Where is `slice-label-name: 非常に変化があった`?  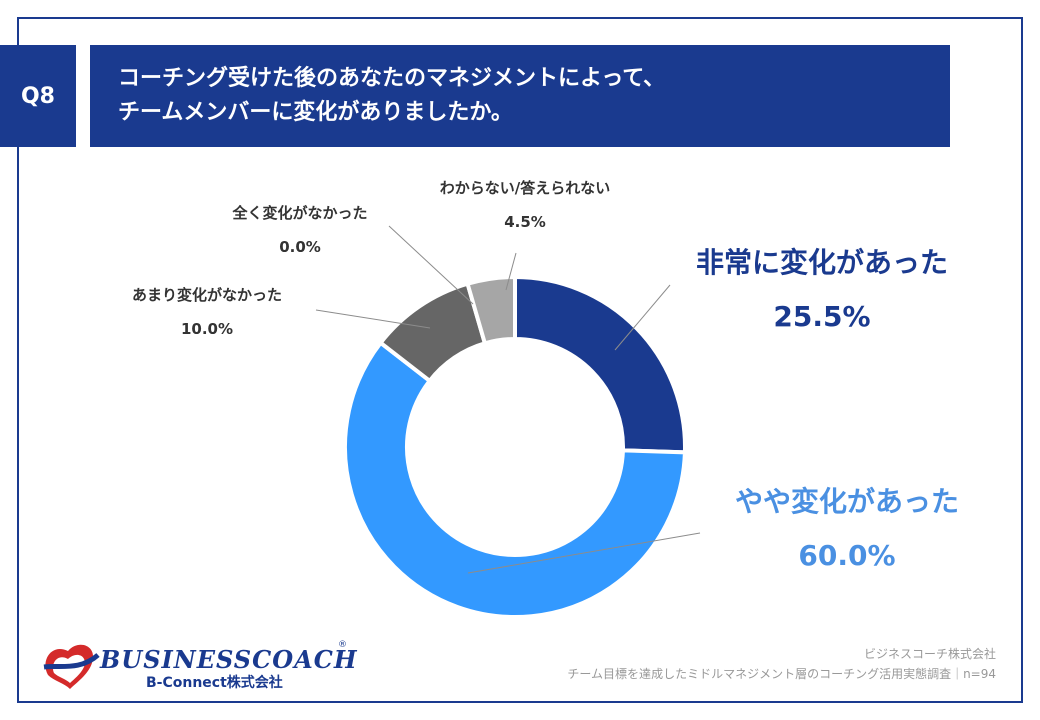 slice-label-name: 非常に変化があった is located at coordinates (821, 262).